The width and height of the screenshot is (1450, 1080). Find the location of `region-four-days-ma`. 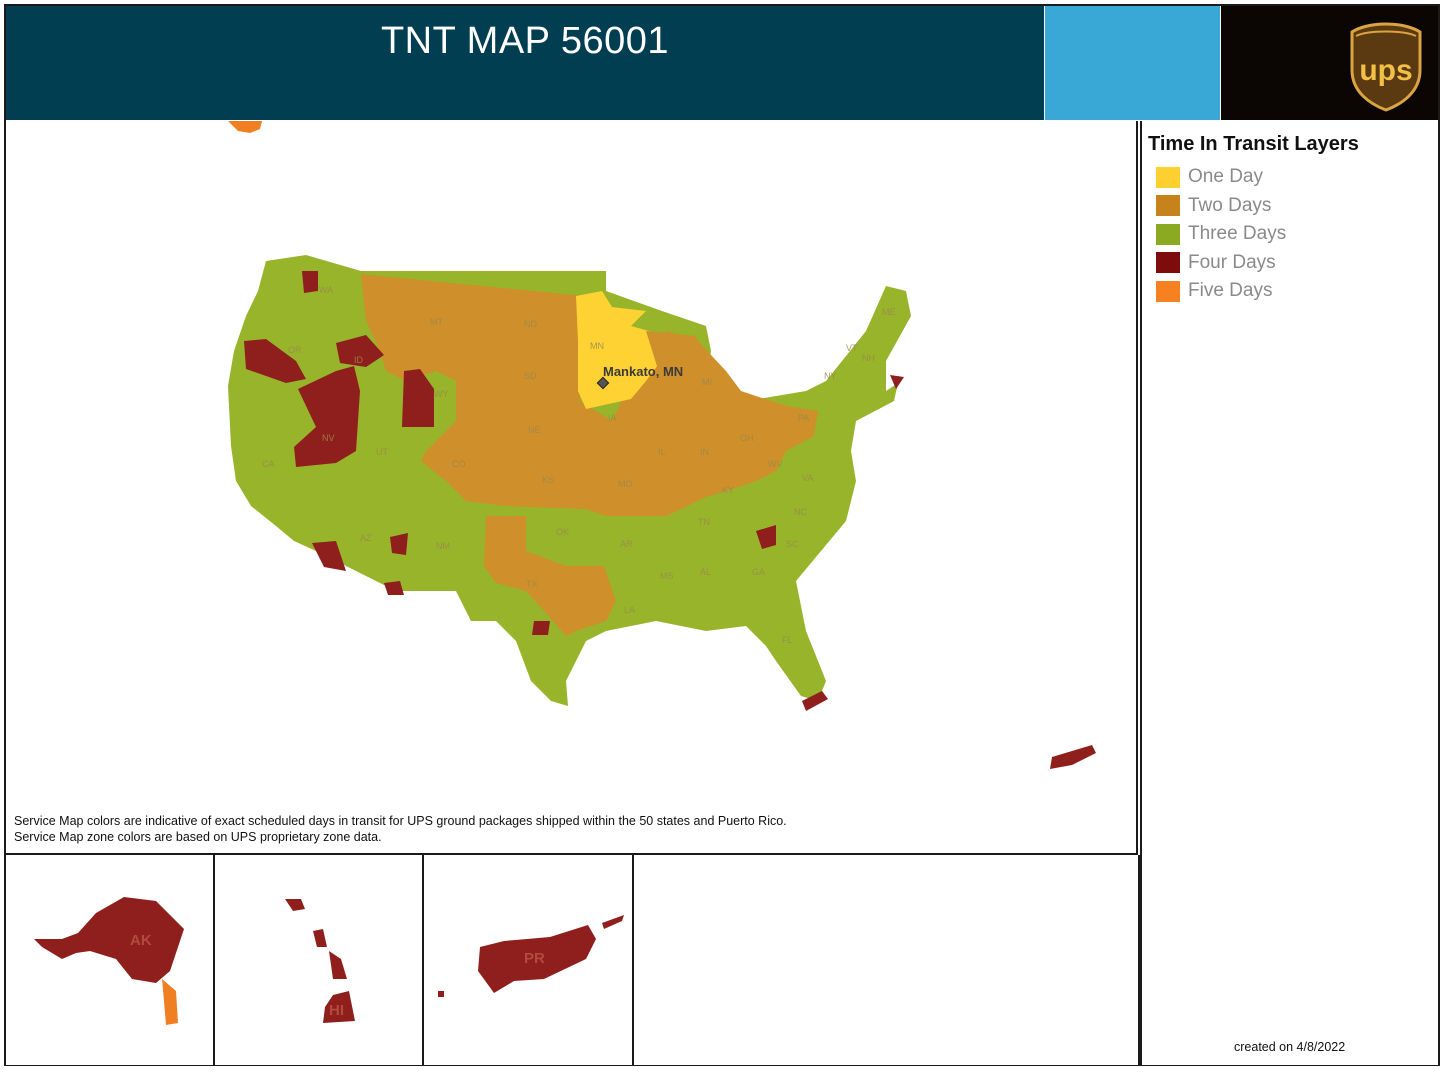

region-four-days-ma is located at coordinates (897, 382).